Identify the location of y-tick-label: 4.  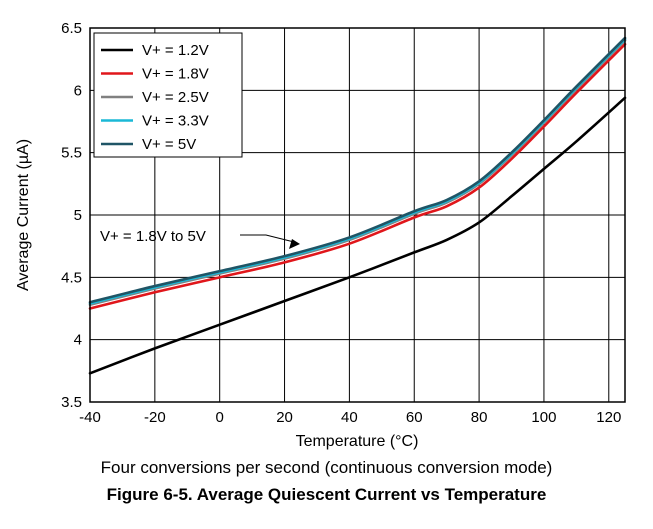
(78, 340).